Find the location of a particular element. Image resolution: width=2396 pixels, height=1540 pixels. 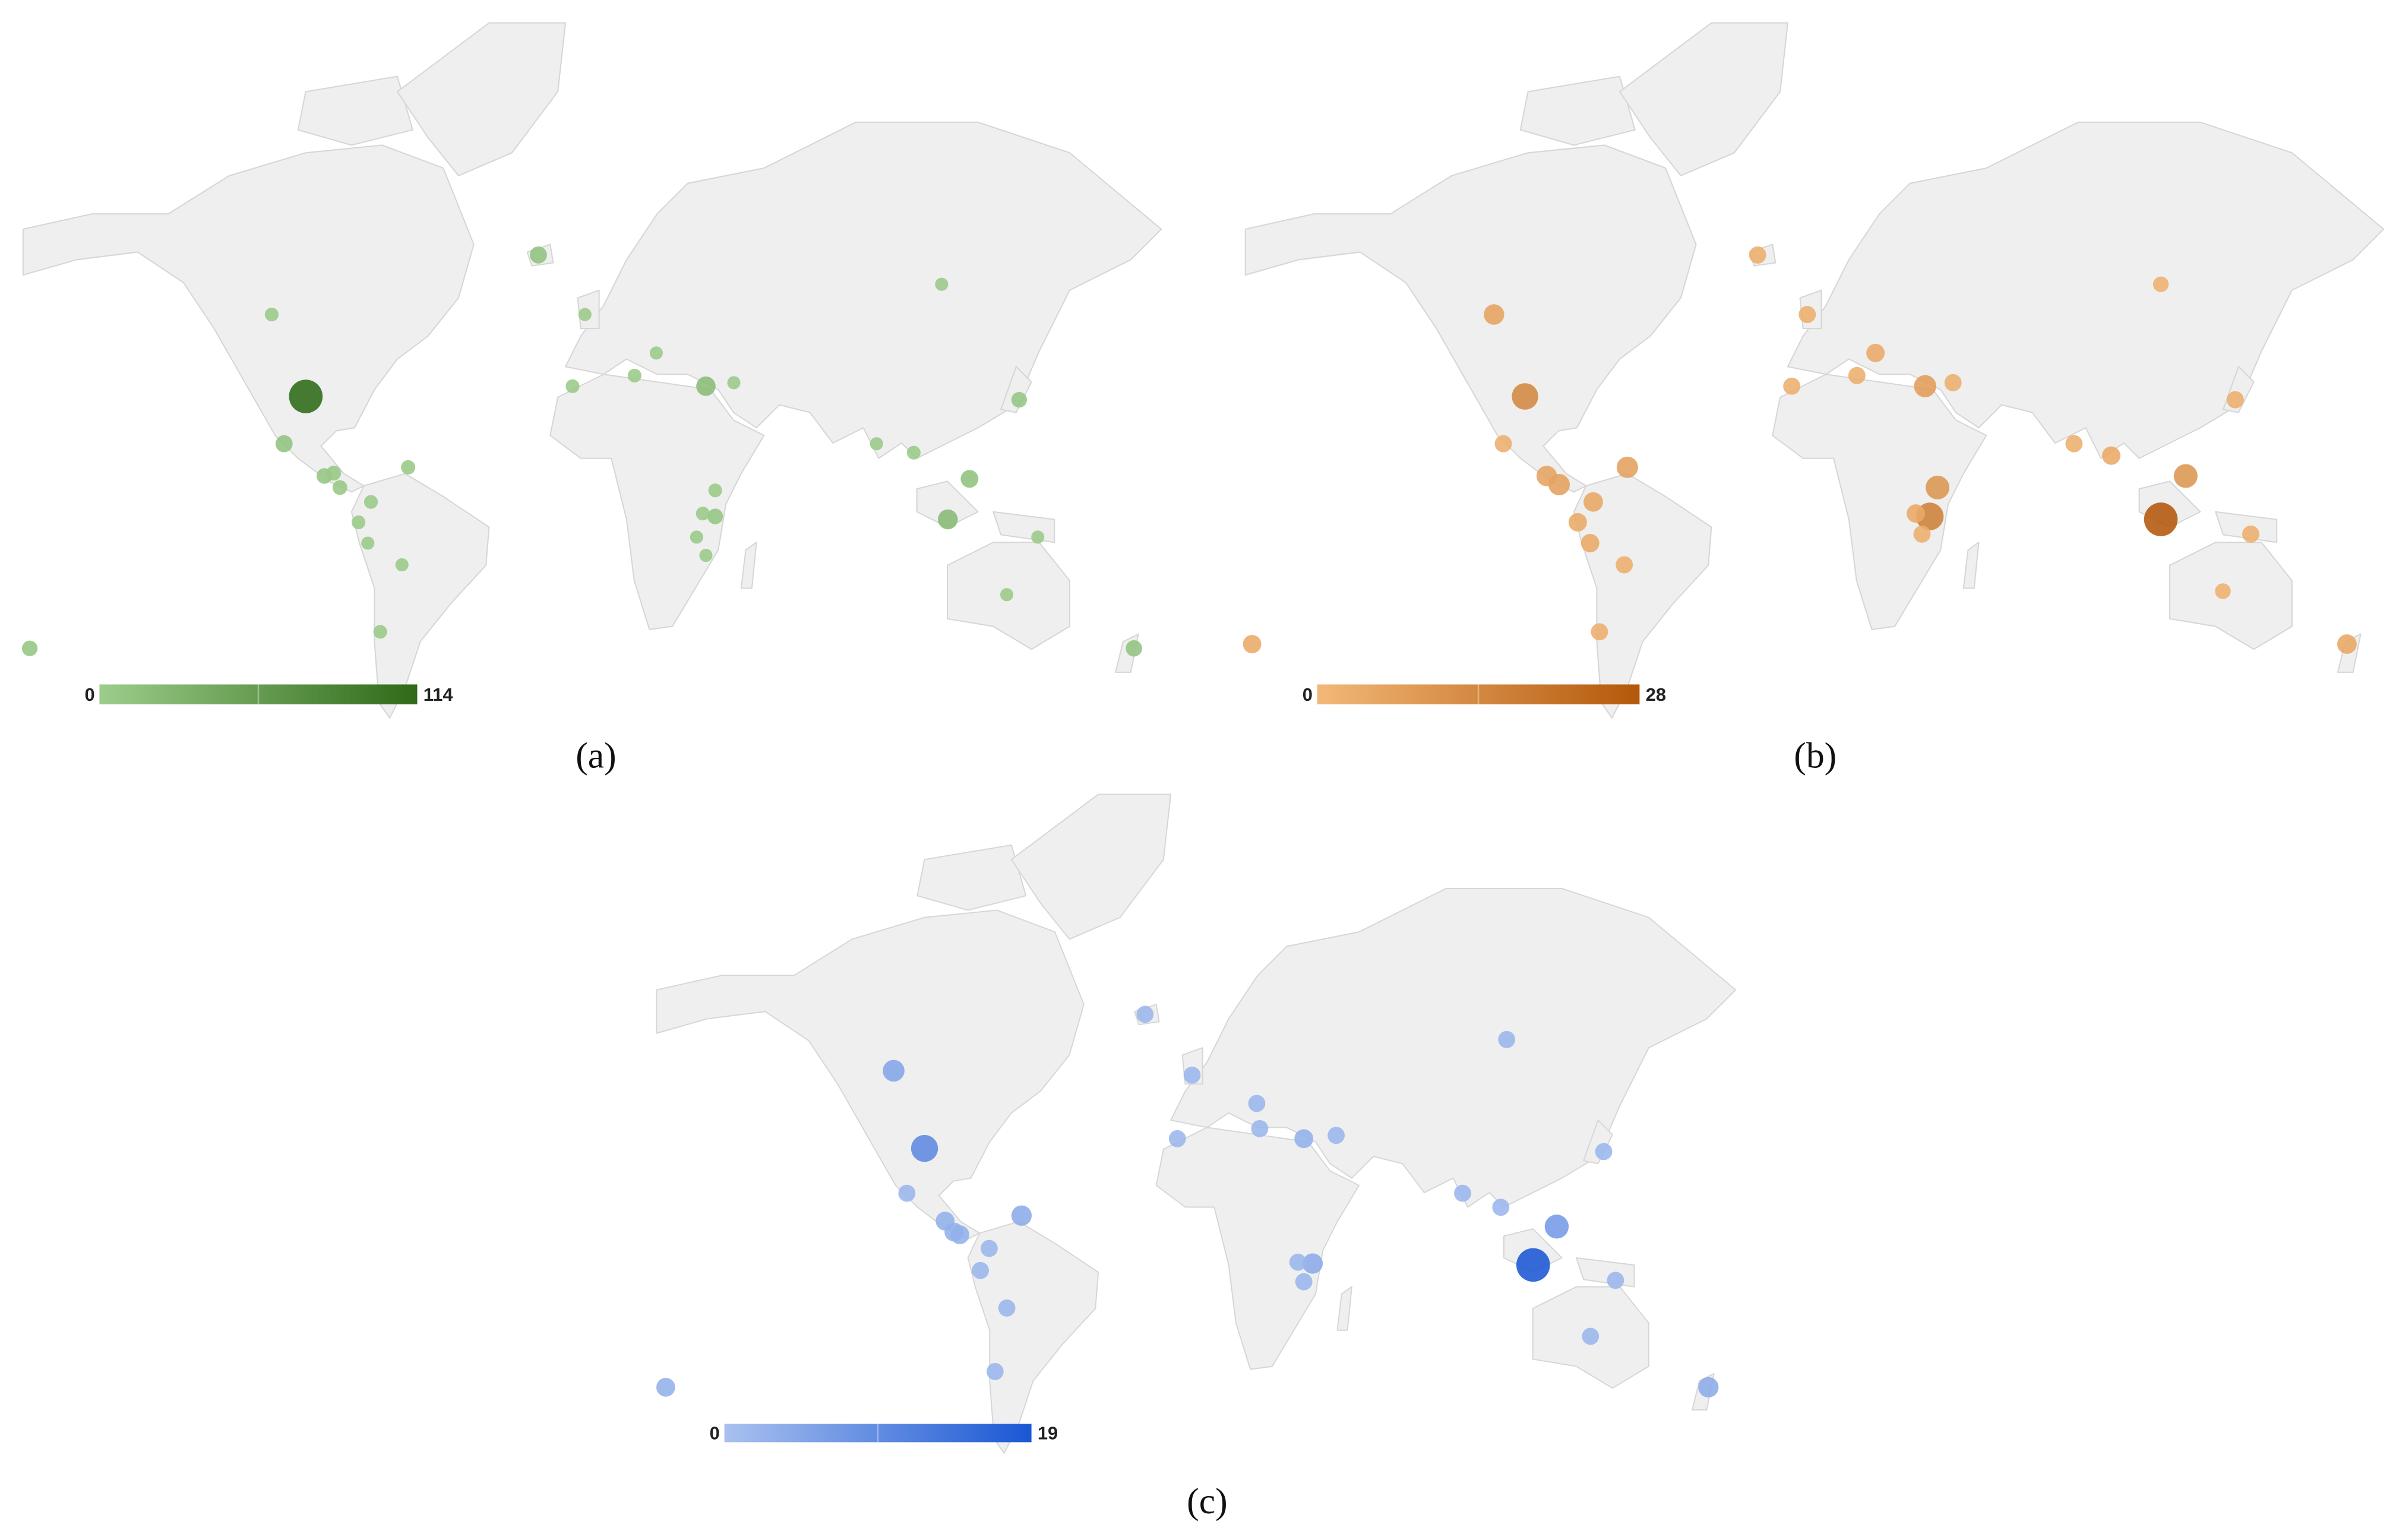

panel-label: (a) is located at coordinates (596, 756).